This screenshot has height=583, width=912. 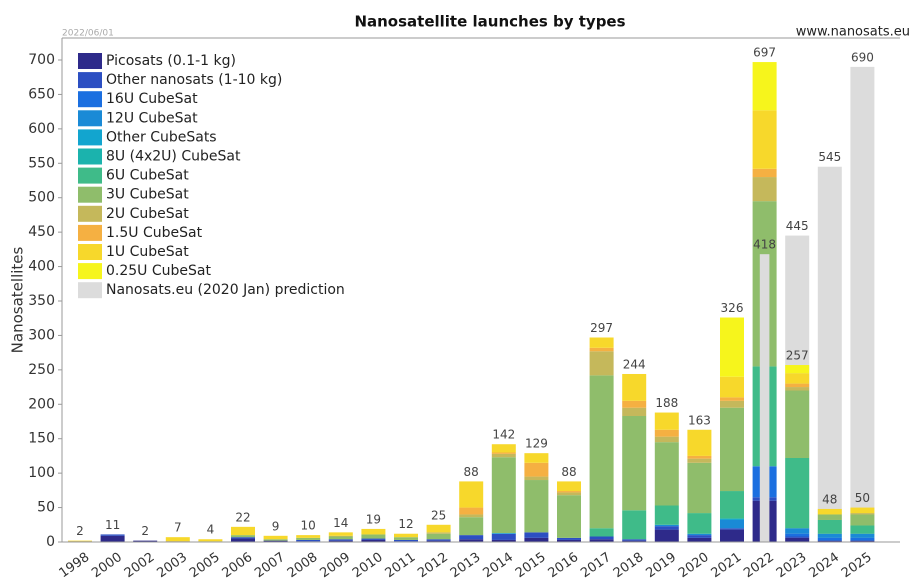 I want to click on y-tick-label: 500, so click(x=41, y=198).